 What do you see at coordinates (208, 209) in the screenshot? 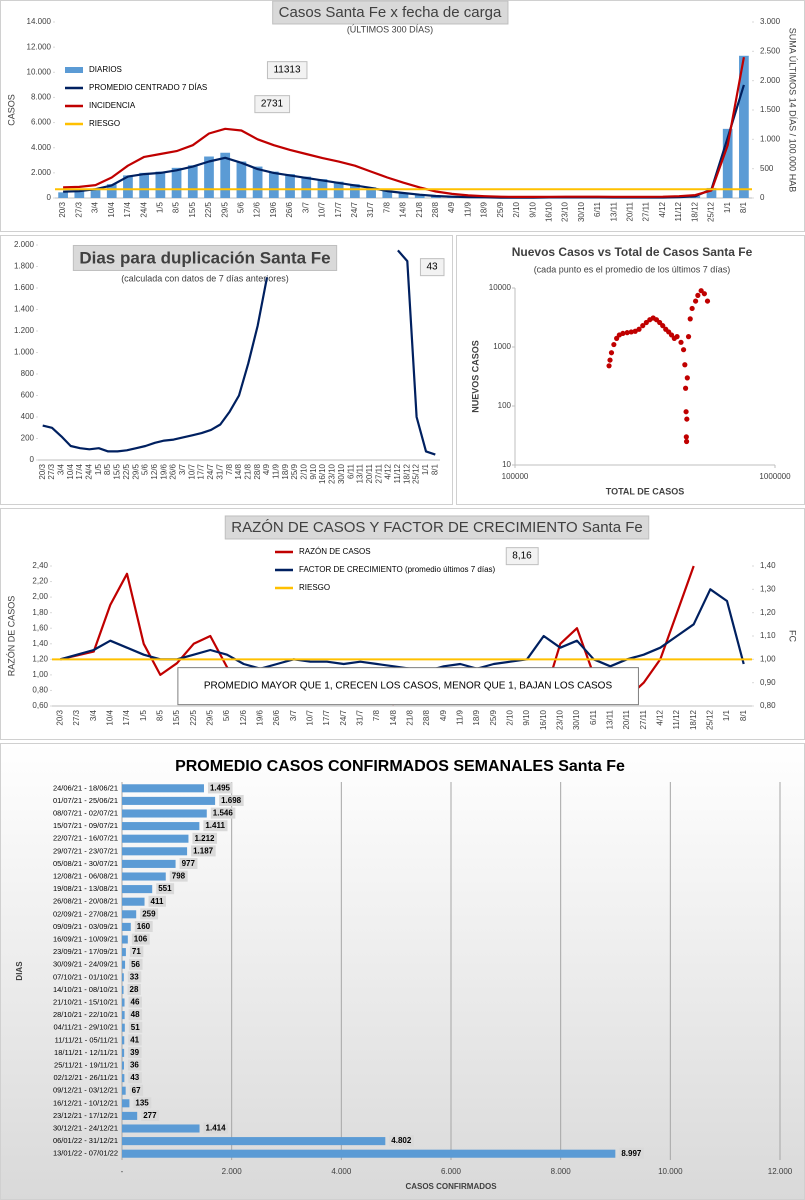
I see `x-tick-label: 22/5` at bounding box center [208, 209].